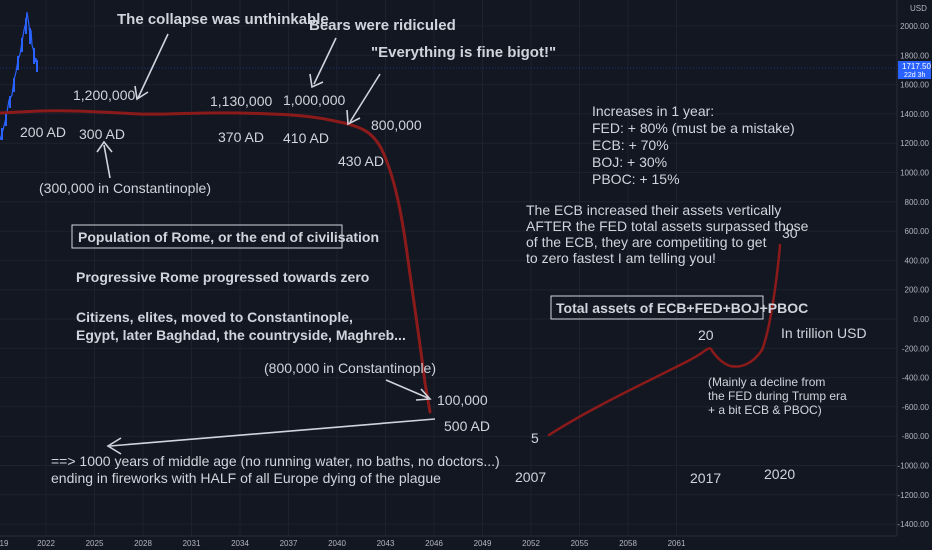  What do you see at coordinates (917, 202) in the screenshot?
I see `price-tick-label: 800.00` at bounding box center [917, 202].